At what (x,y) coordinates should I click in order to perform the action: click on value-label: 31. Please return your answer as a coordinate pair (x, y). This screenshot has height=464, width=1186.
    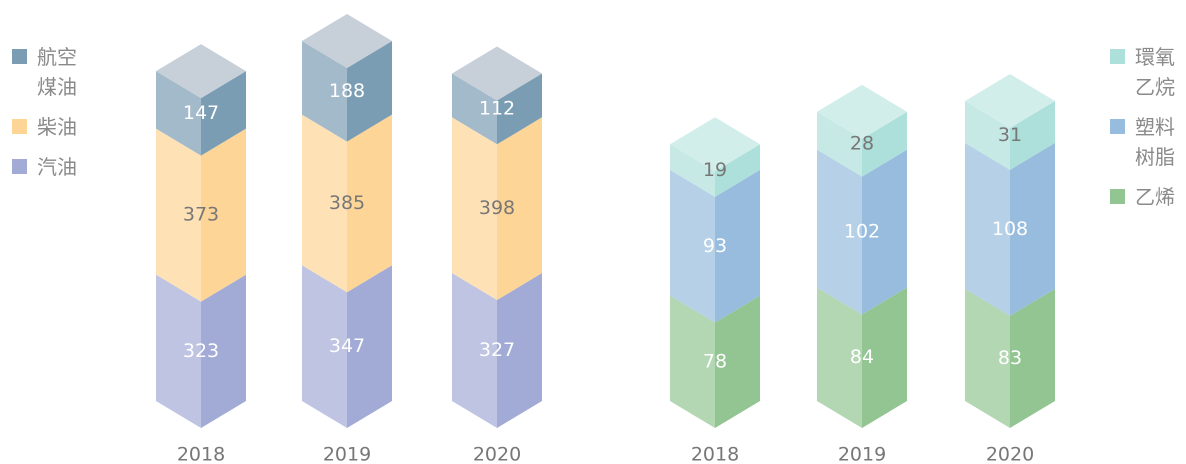
    Looking at the image, I should click on (1010, 135).